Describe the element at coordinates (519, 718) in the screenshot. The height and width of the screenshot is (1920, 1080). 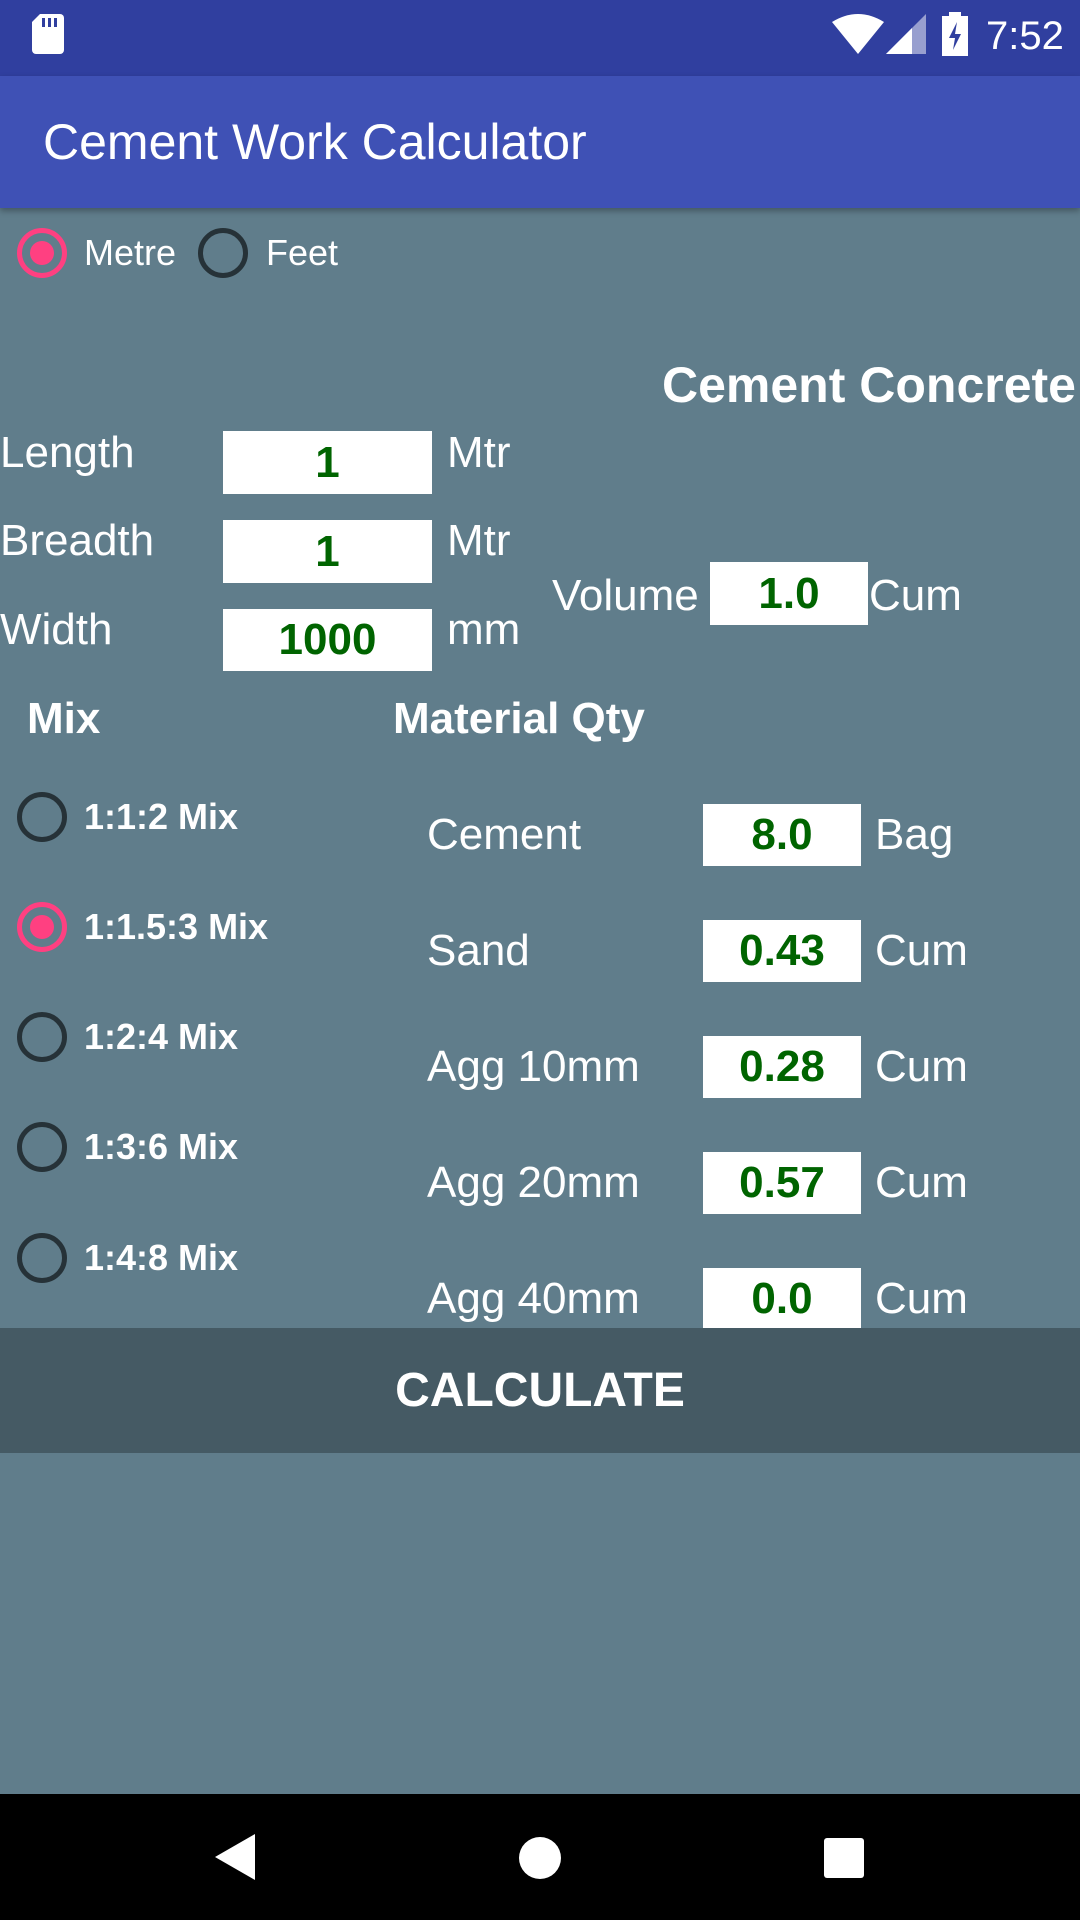
I see `material-heading: Material Qty` at that location.